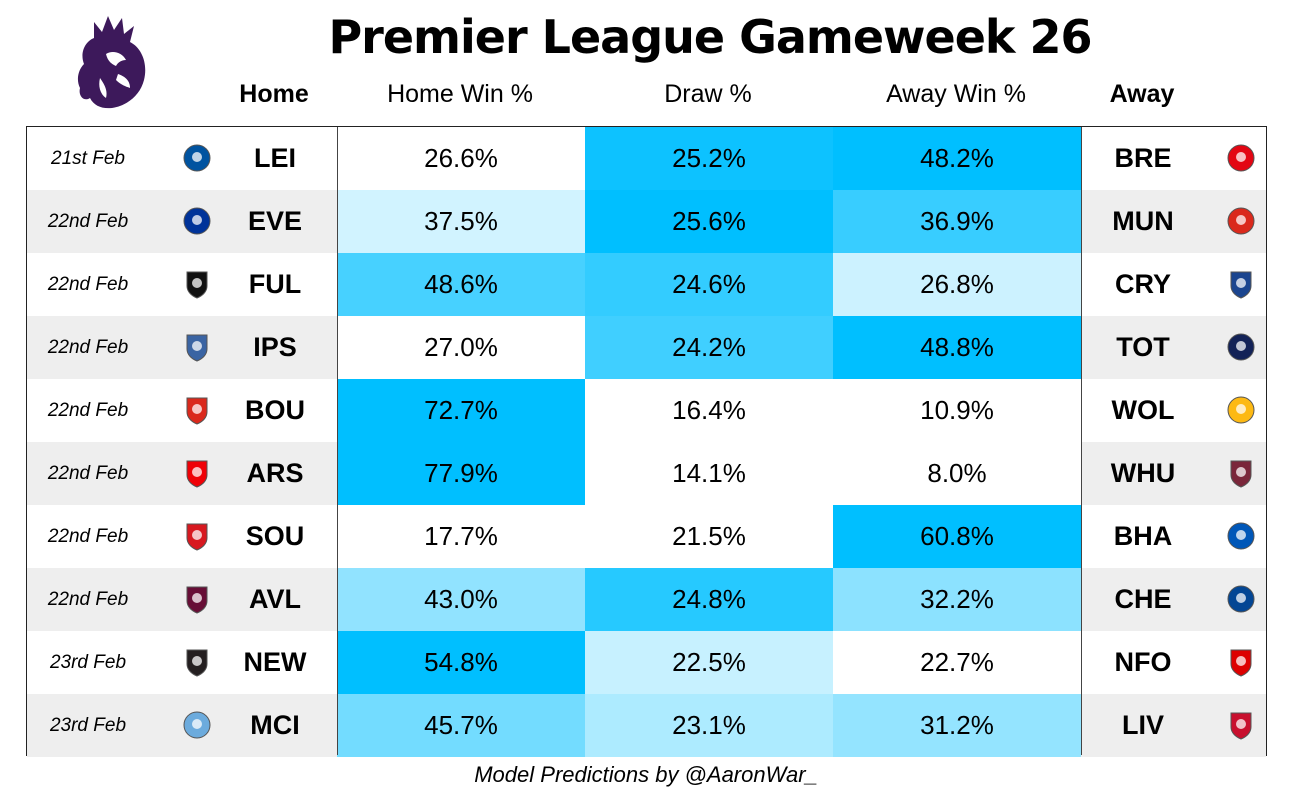 The height and width of the screenshot is (798, 1292). What do you see at coordinates (1241, 410) in the screenshot?
I see `wol-crest-icon` at bounding box center [1241, 410].